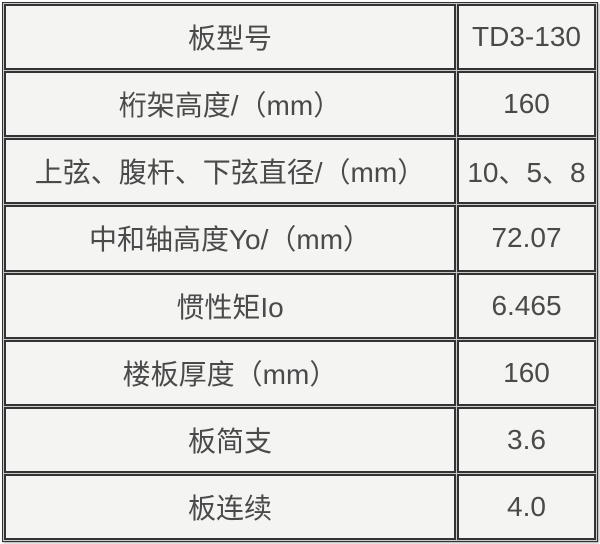  Describe the element at coordinates (526, 305) in the screenshot. I see `row-value: 6.465` at that location.